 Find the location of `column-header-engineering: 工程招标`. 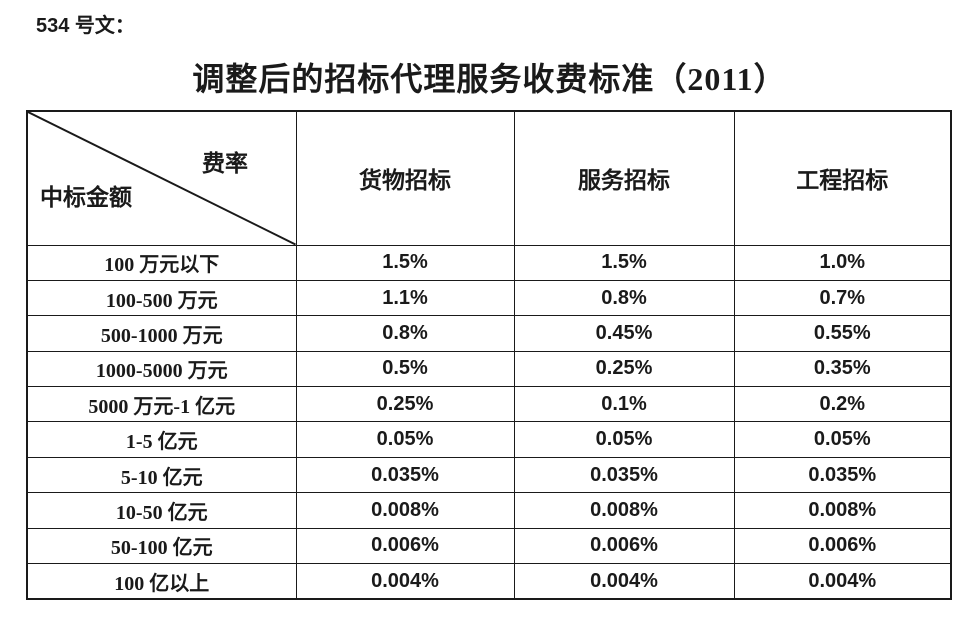

column-header-engineering: 工程招标 is located at coordinates (842, 178).